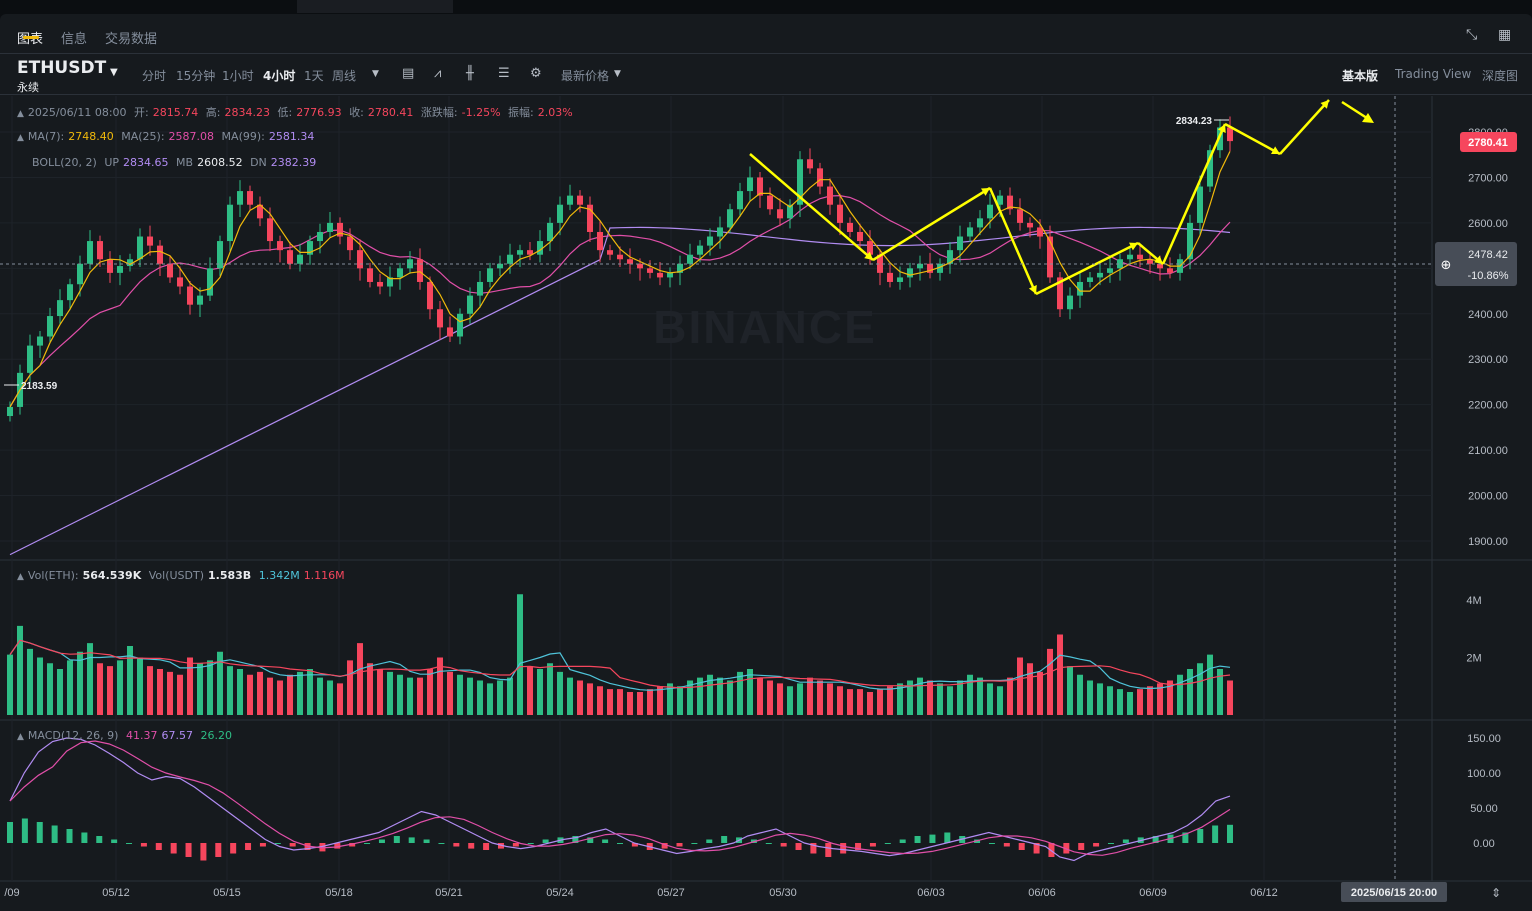 This screenshot has width=1532, height=911. Describe the element at coordinates (617, 74) in the screenshot. I see `price-type-chevron-icon: ▼` at that location.